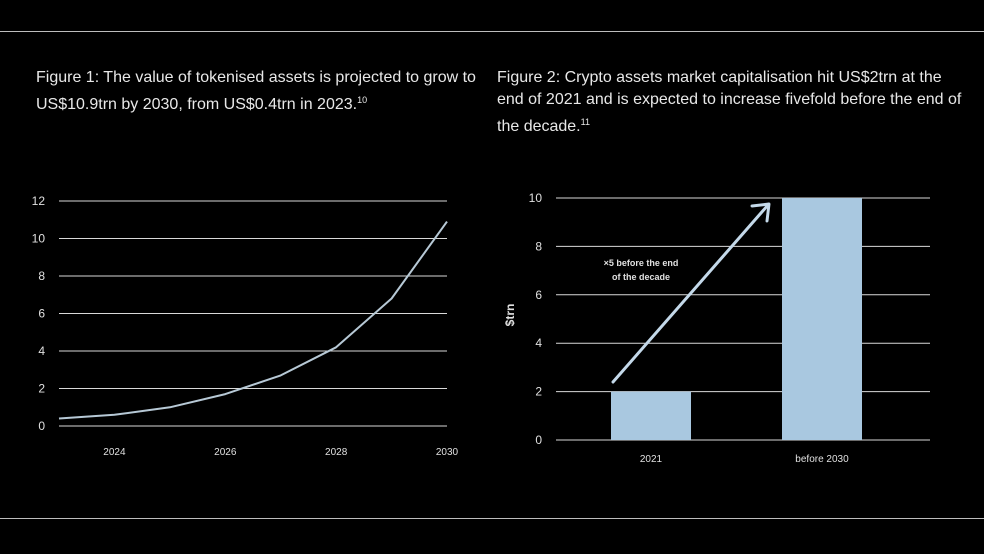 The image size is (984, 554). What do you see at coordinates (641, 277) in the screenshot?
I see `annotation-line-2: of the decade` at bounding box center [641, 277].